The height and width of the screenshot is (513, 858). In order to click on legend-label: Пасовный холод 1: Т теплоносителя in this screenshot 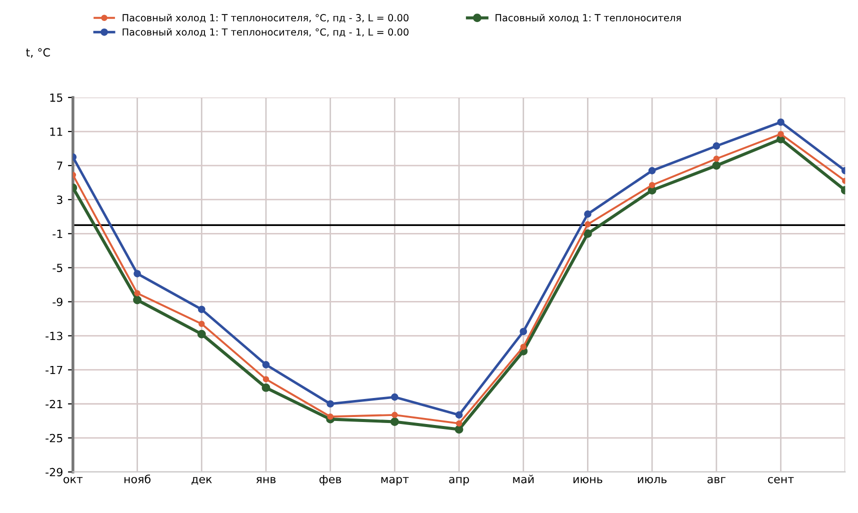, I will do `click(588, 18)`.